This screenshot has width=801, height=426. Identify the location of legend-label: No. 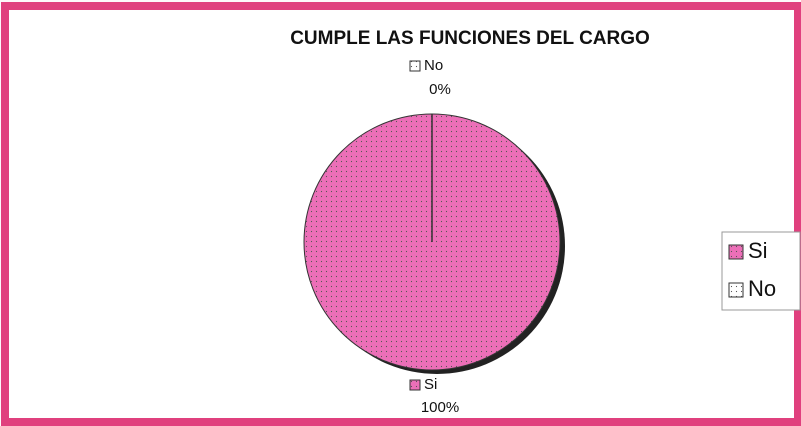
(762, 288).